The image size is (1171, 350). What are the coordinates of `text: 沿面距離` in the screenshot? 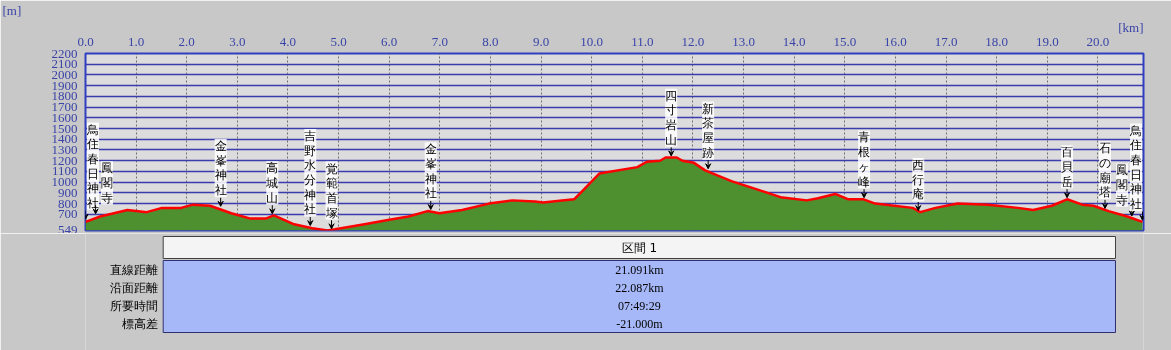 It's located at (133, 287).